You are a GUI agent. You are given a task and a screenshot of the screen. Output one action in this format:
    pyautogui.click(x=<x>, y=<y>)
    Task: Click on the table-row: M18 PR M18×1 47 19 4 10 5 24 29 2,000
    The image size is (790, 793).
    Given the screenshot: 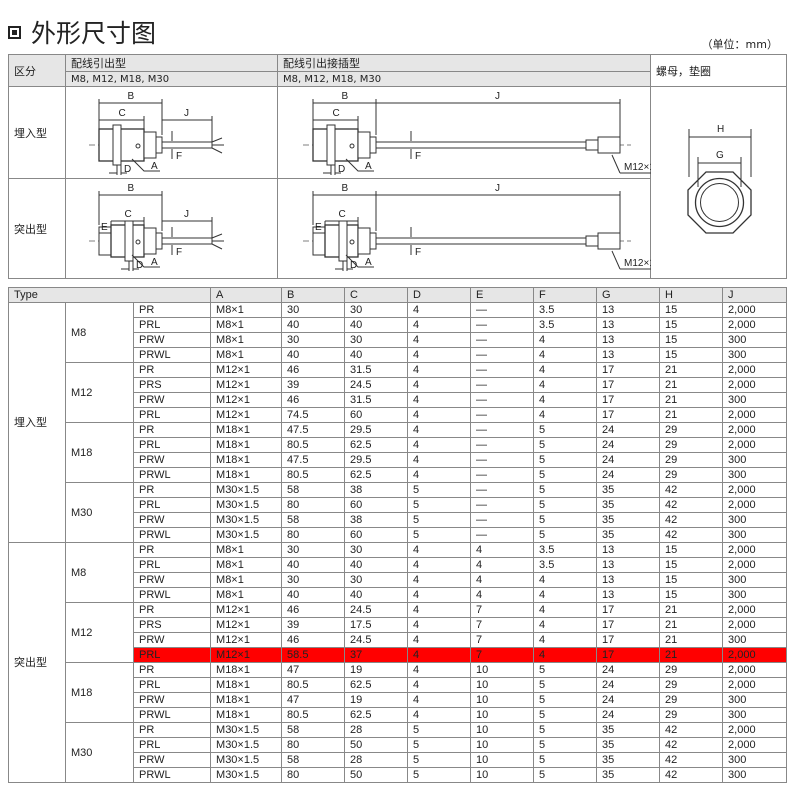 What is the action you would take?
    pyautogui.click(x=398, y=692)
    